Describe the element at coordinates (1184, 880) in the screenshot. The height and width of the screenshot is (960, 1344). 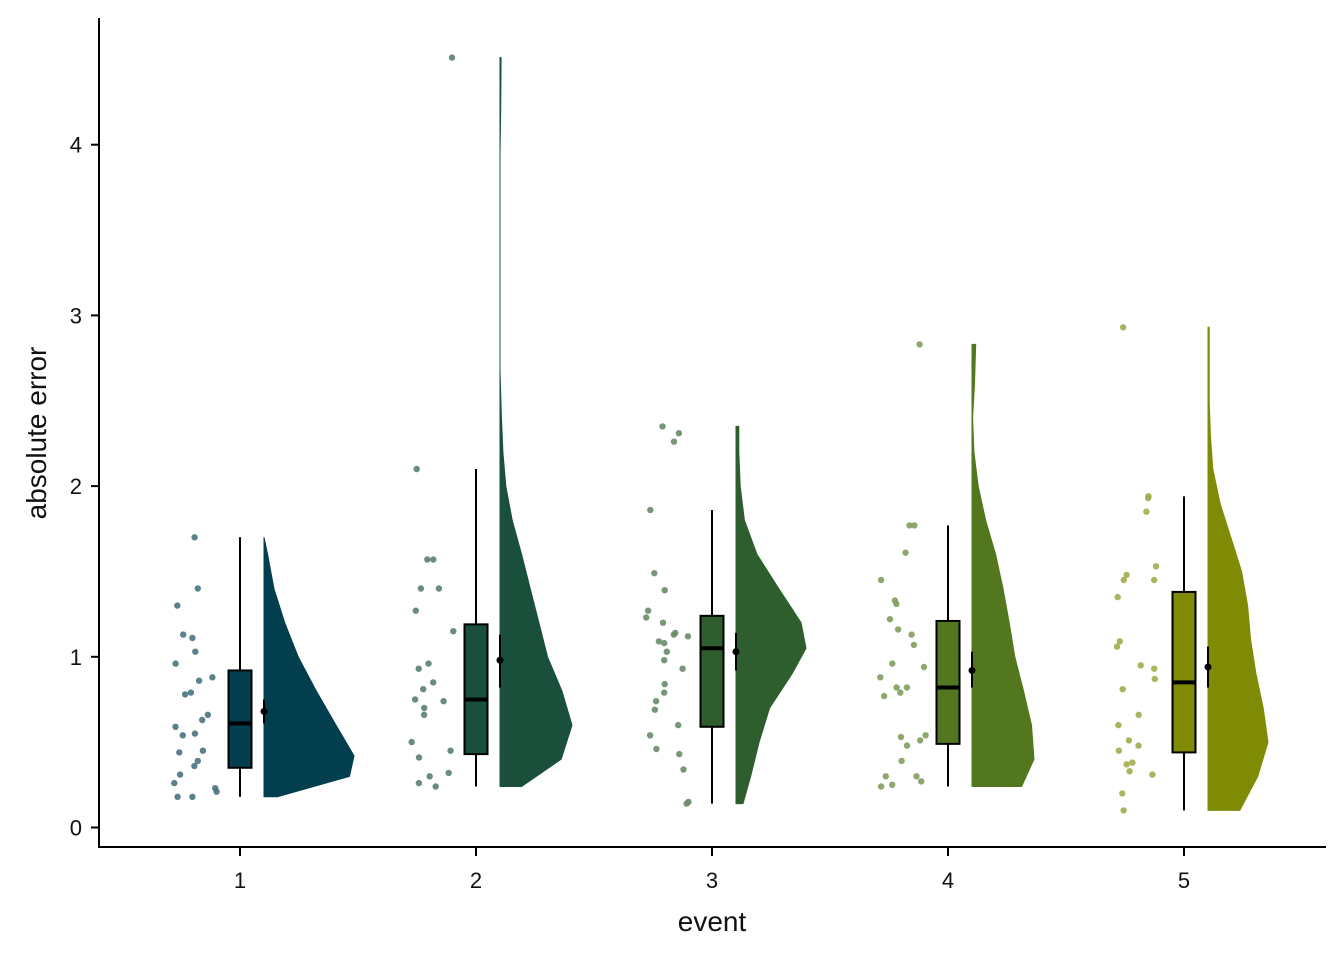
I see `x-tick-label-5: 5` at that location.